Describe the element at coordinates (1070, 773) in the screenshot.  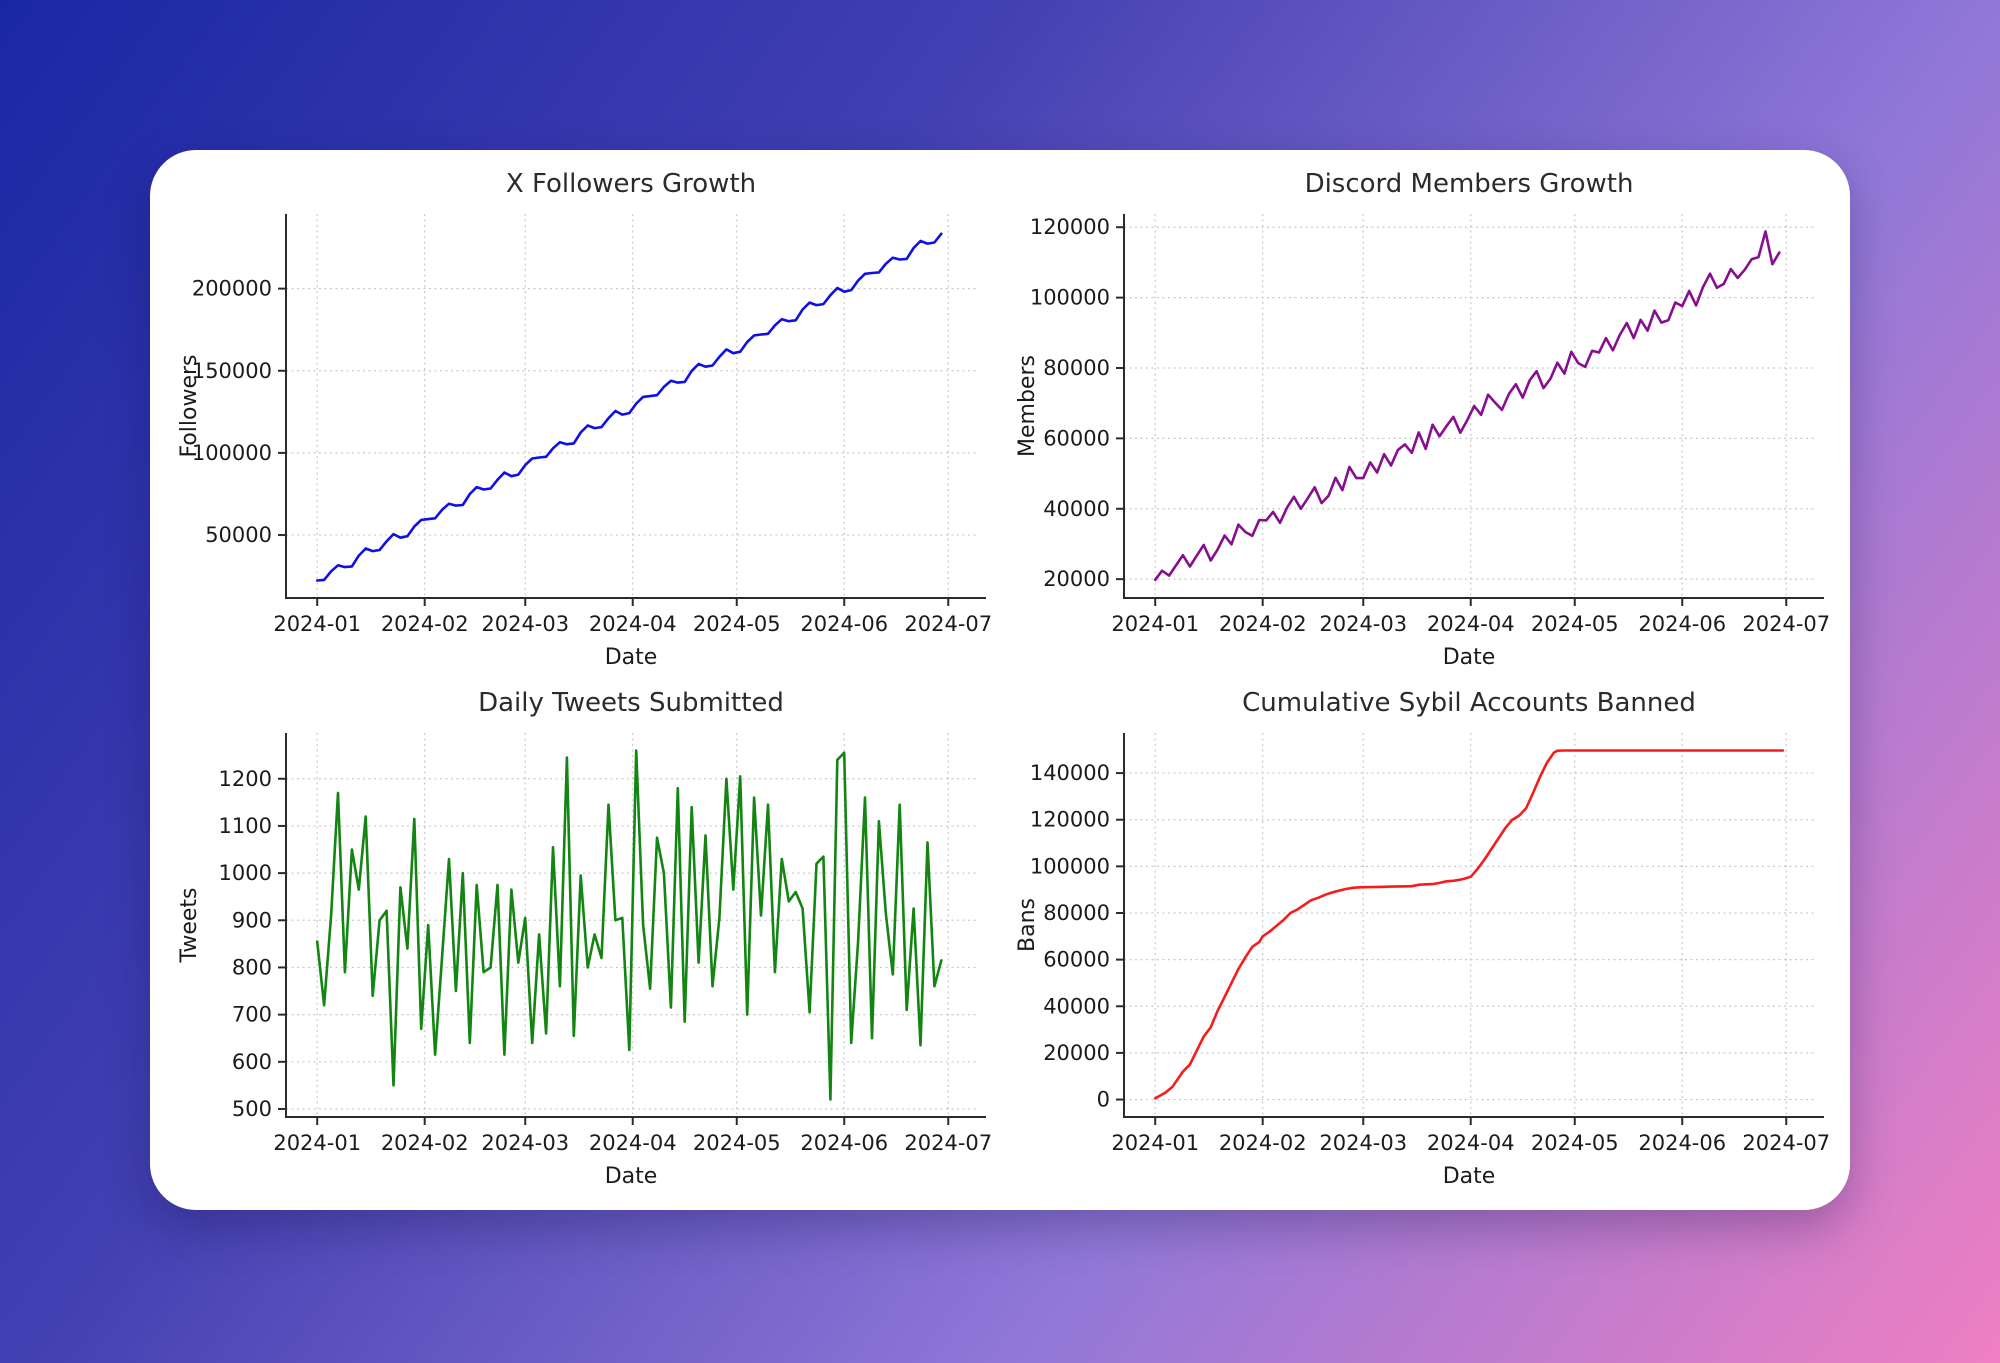
I see `svg-text: 140000` at that location.